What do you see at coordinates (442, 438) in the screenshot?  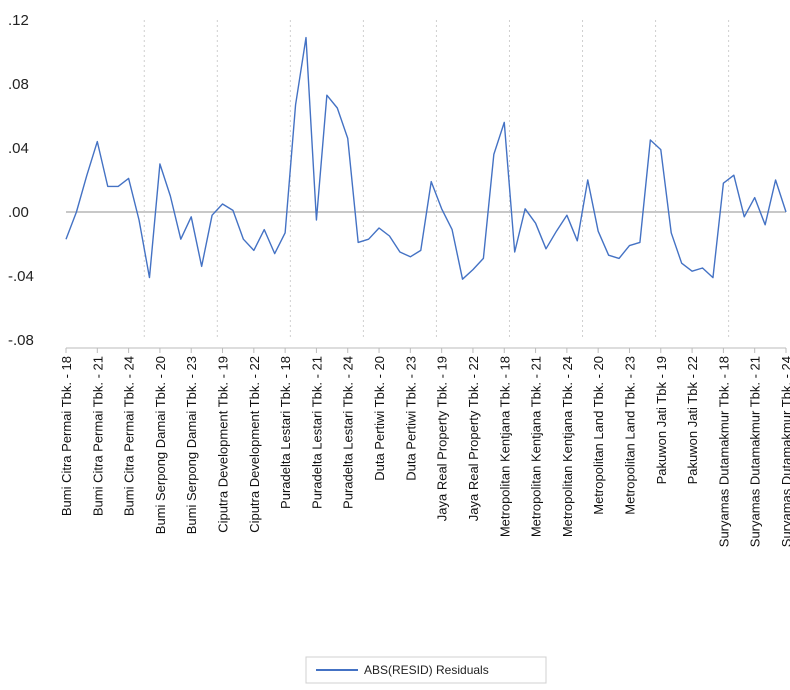 I see `x-tick-label: Jaya Real Property Tbk. - 19` at bounding box center [442, 438].